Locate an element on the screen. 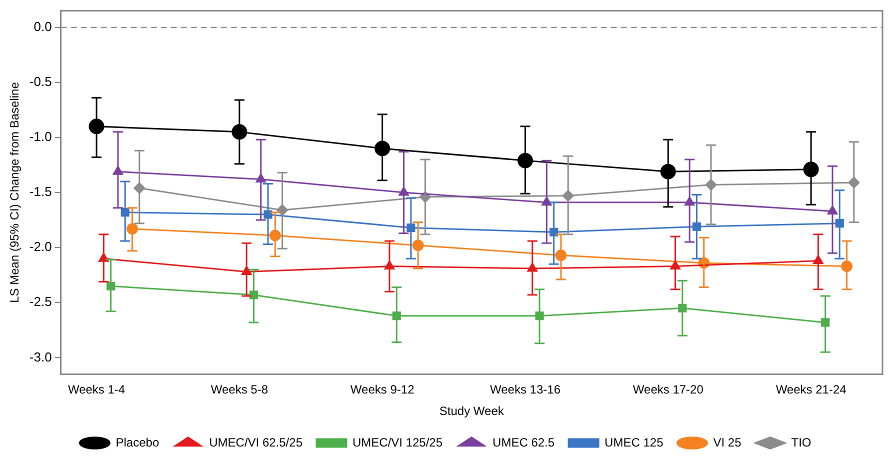  y-tick-label: -0.5 is located at coordinates (40, 81).